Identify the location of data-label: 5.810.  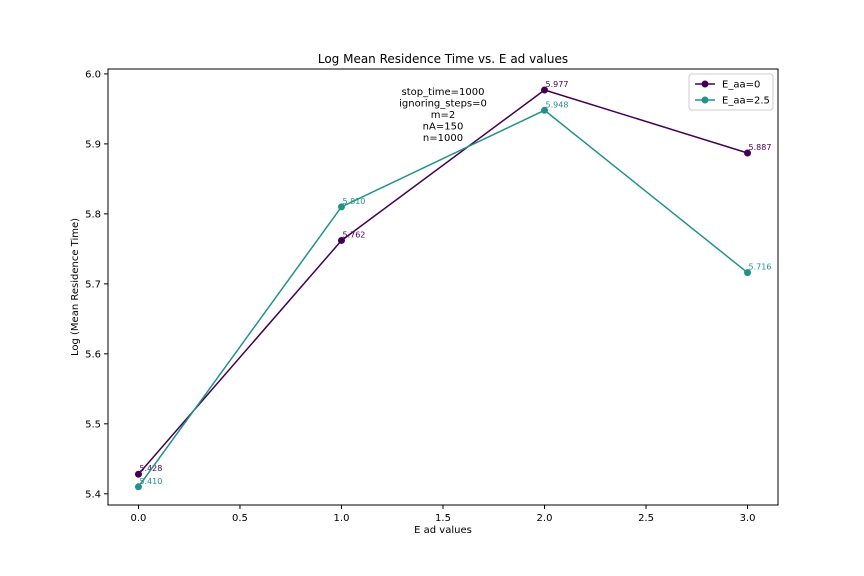
(353, 201).